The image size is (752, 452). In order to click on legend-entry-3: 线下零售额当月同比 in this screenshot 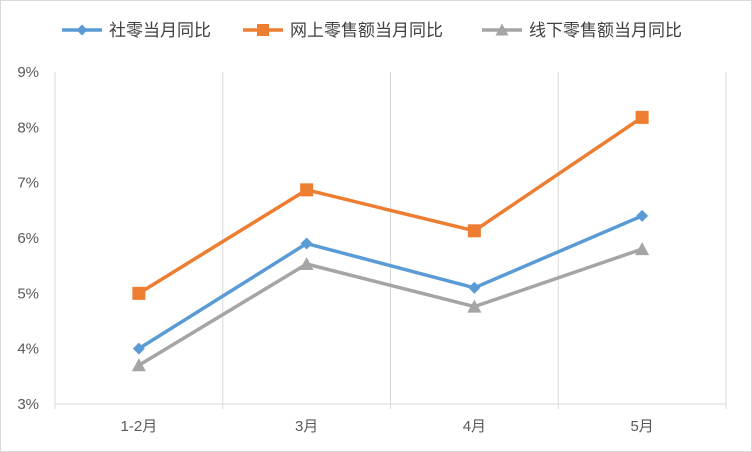, I will do `click(582, 30)`.